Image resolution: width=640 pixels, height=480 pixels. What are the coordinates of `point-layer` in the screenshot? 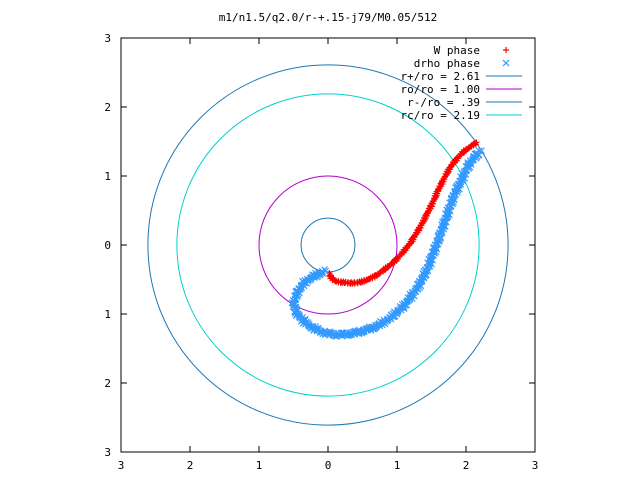 It's located at (386, 239).